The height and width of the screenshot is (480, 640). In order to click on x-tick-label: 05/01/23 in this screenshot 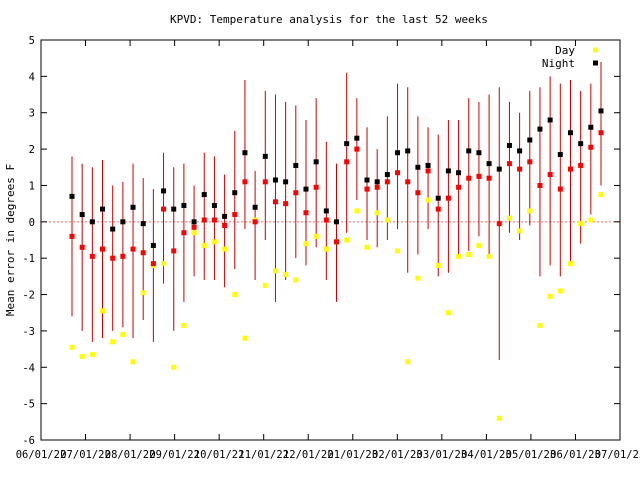, I will do `click(531, 455)`.